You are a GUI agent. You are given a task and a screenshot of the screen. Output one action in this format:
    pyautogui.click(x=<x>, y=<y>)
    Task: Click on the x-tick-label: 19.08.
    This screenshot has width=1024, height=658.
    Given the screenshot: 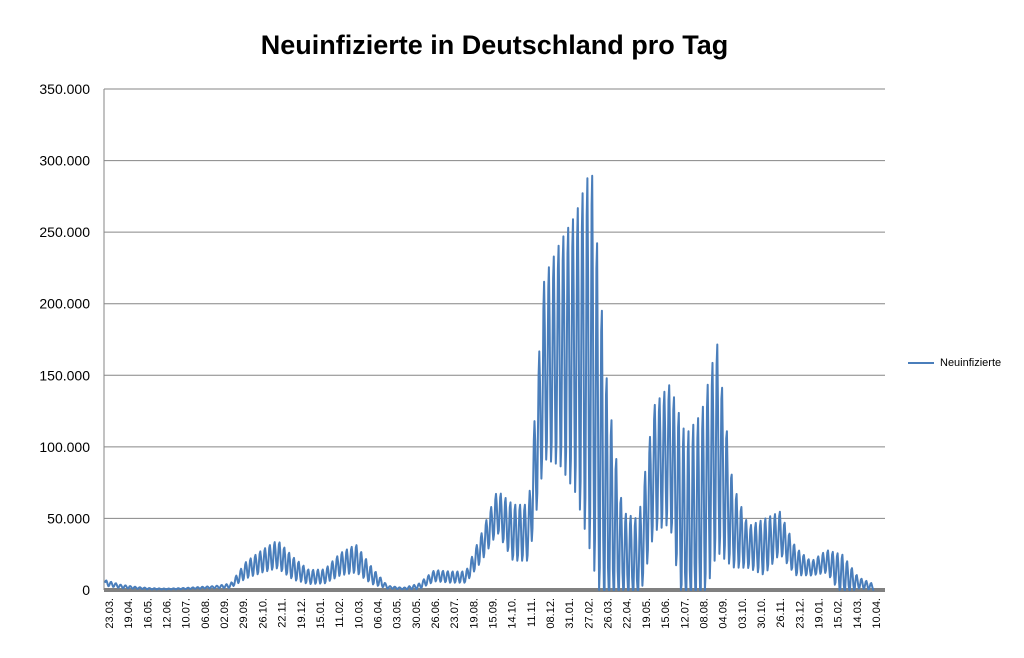 What is the action you would take?
    pyautogui.click(x=474, y=613)
    